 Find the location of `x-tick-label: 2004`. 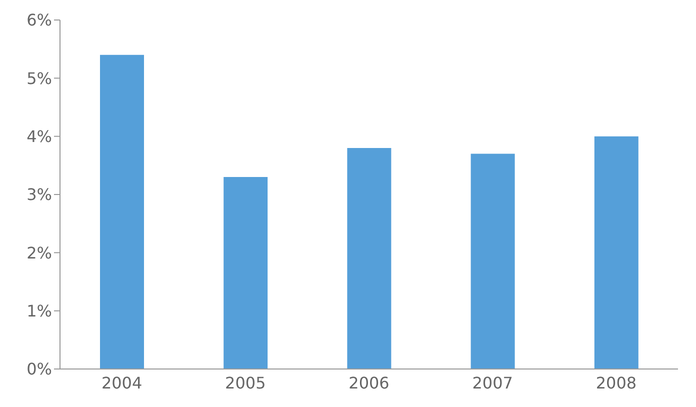

x-tick-label: 2004 is located at coordinates (121, 382).